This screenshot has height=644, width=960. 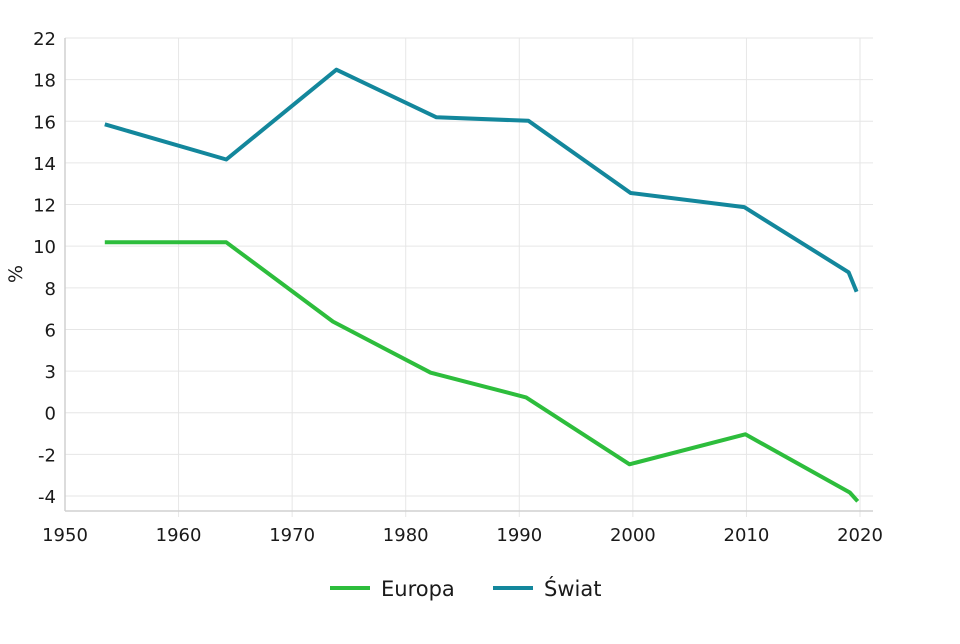 What do you see at coordinates (572, 588) in the screenshot?
I see `legend-label: Świat` at bounding box center [572, 588].